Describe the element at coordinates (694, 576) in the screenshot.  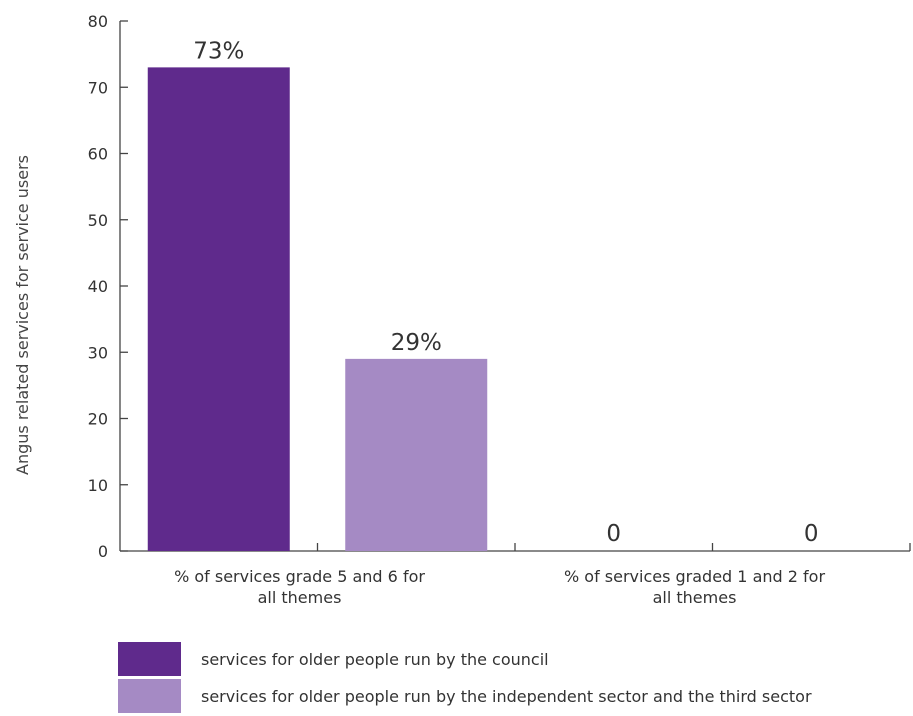
I see `category-label: % of services graded 1 and 2 for` at that location.